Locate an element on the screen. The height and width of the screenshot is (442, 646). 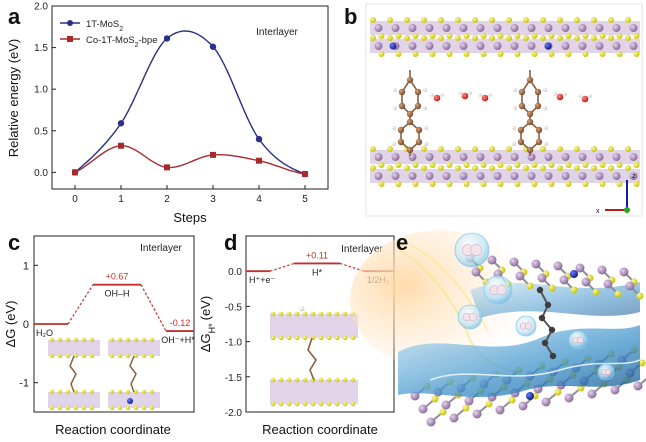
axes-triad: z x is located at coordinates (616, 194).